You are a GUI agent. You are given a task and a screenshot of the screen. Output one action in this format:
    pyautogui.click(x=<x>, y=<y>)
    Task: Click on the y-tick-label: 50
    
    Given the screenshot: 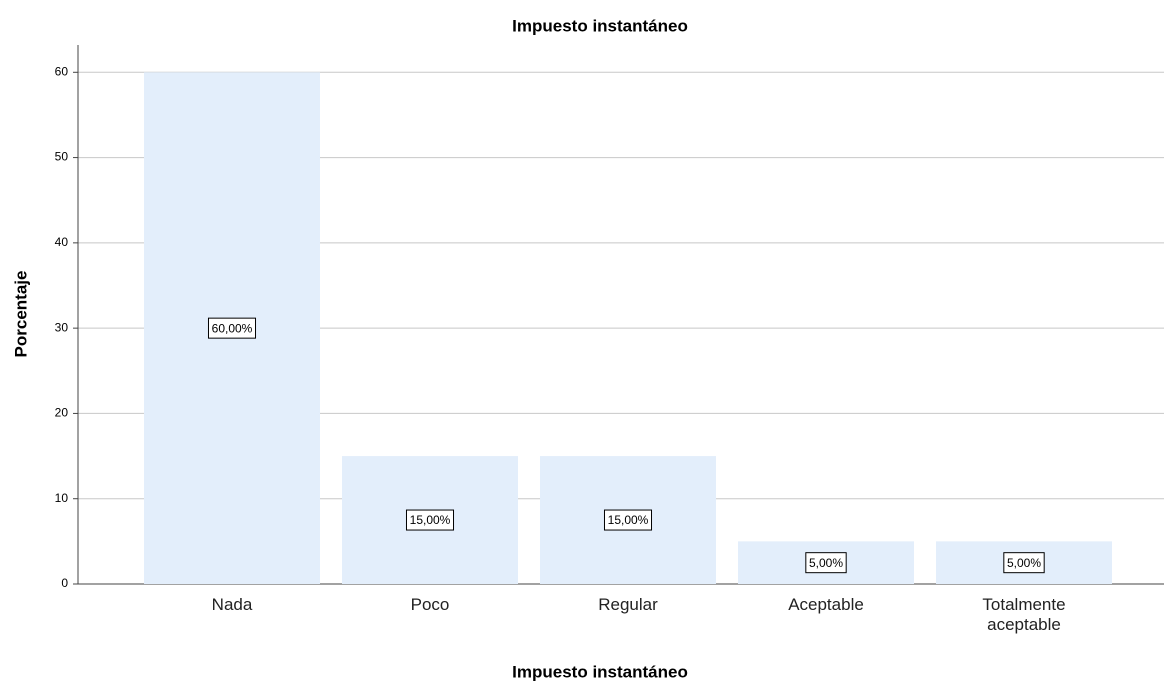 What is the action you would take?
    pyautogui.click(x=62, y=157)
    